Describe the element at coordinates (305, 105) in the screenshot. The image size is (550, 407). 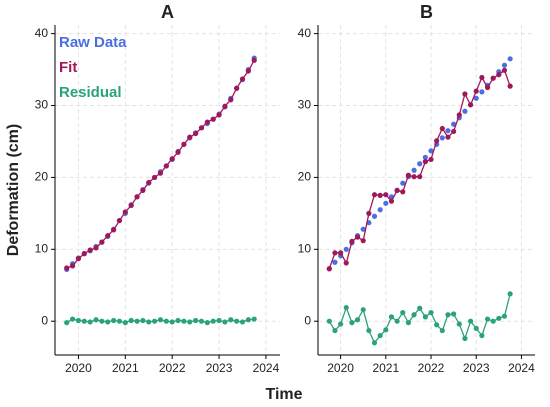
I see `y-tick-label: 30` at that location.